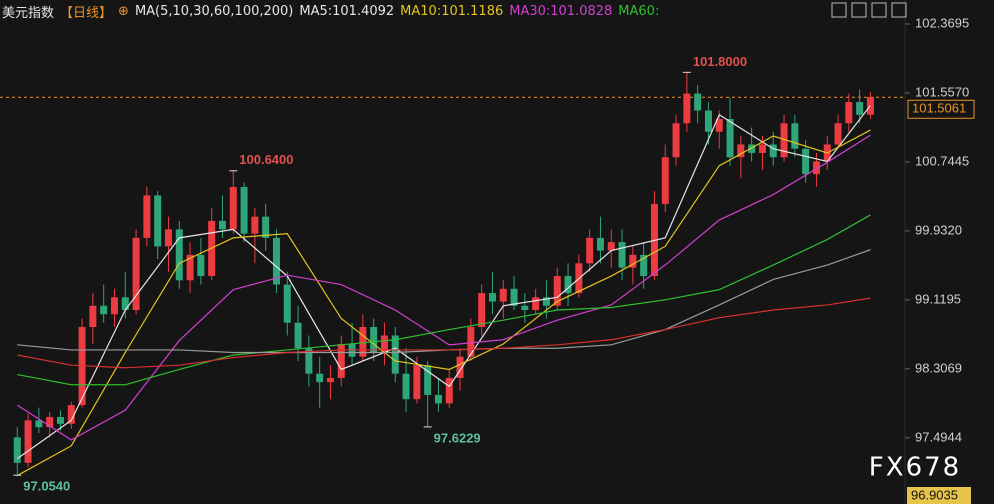 Image resolution: width=994 pixels, height=504 pixels. Describe the element at coordinates (214, 11) in the screenshot. I see `ma-params: MA(5,10,30,60,100,200)` at that location.